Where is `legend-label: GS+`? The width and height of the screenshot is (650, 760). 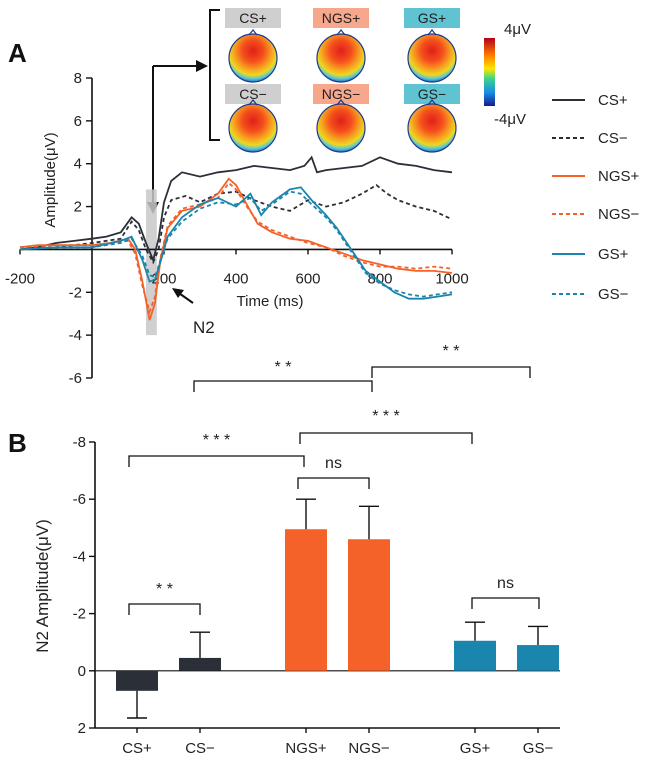
legend-label: GS+ is located at coordinates (613, 254).